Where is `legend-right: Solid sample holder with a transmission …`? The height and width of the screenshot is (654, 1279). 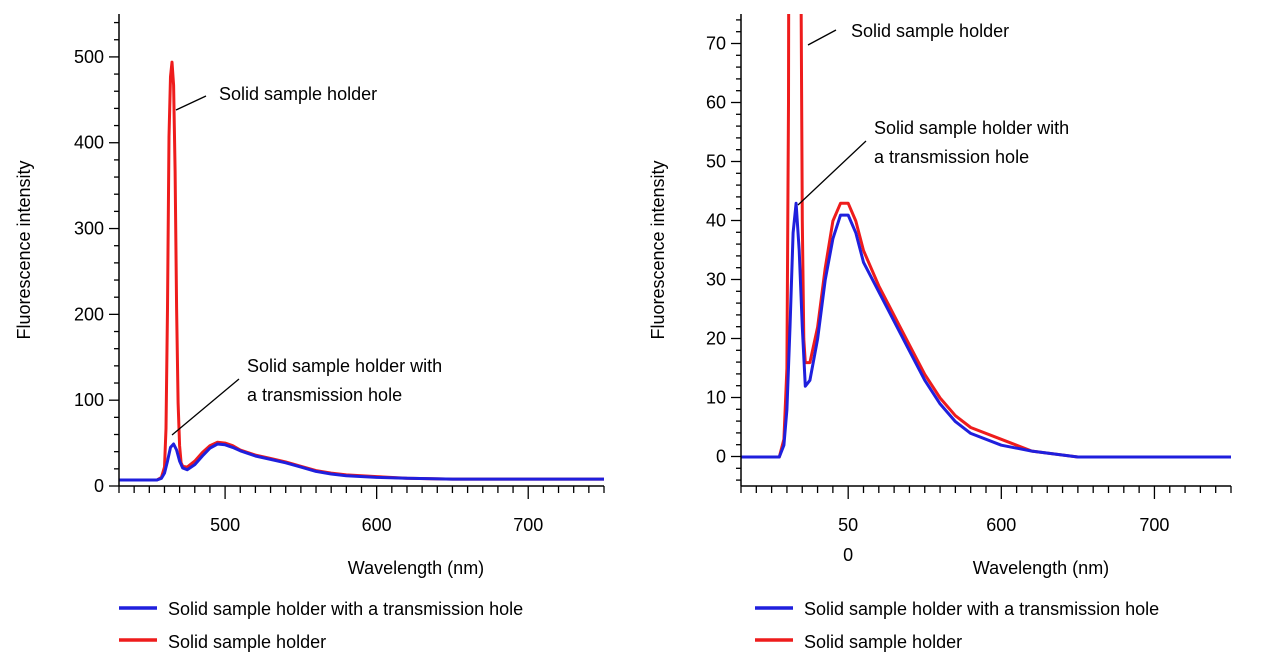 legend-right: Solid sample holder with a transmission … is located at coordinates (957, 625).